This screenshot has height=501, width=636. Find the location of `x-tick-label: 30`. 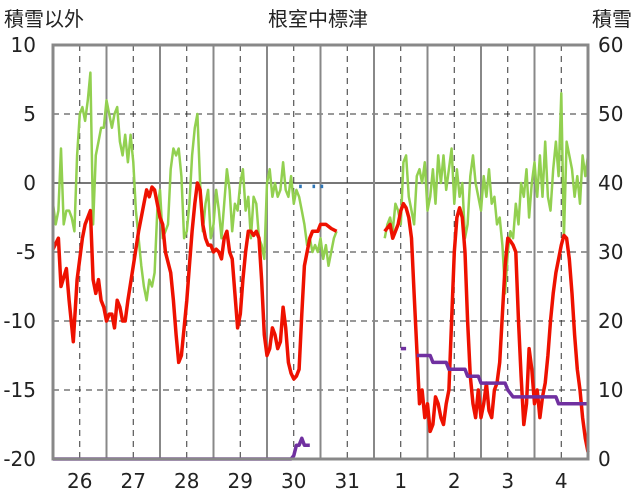

x-tick-label: 30 is located at coordinates (293, 481).